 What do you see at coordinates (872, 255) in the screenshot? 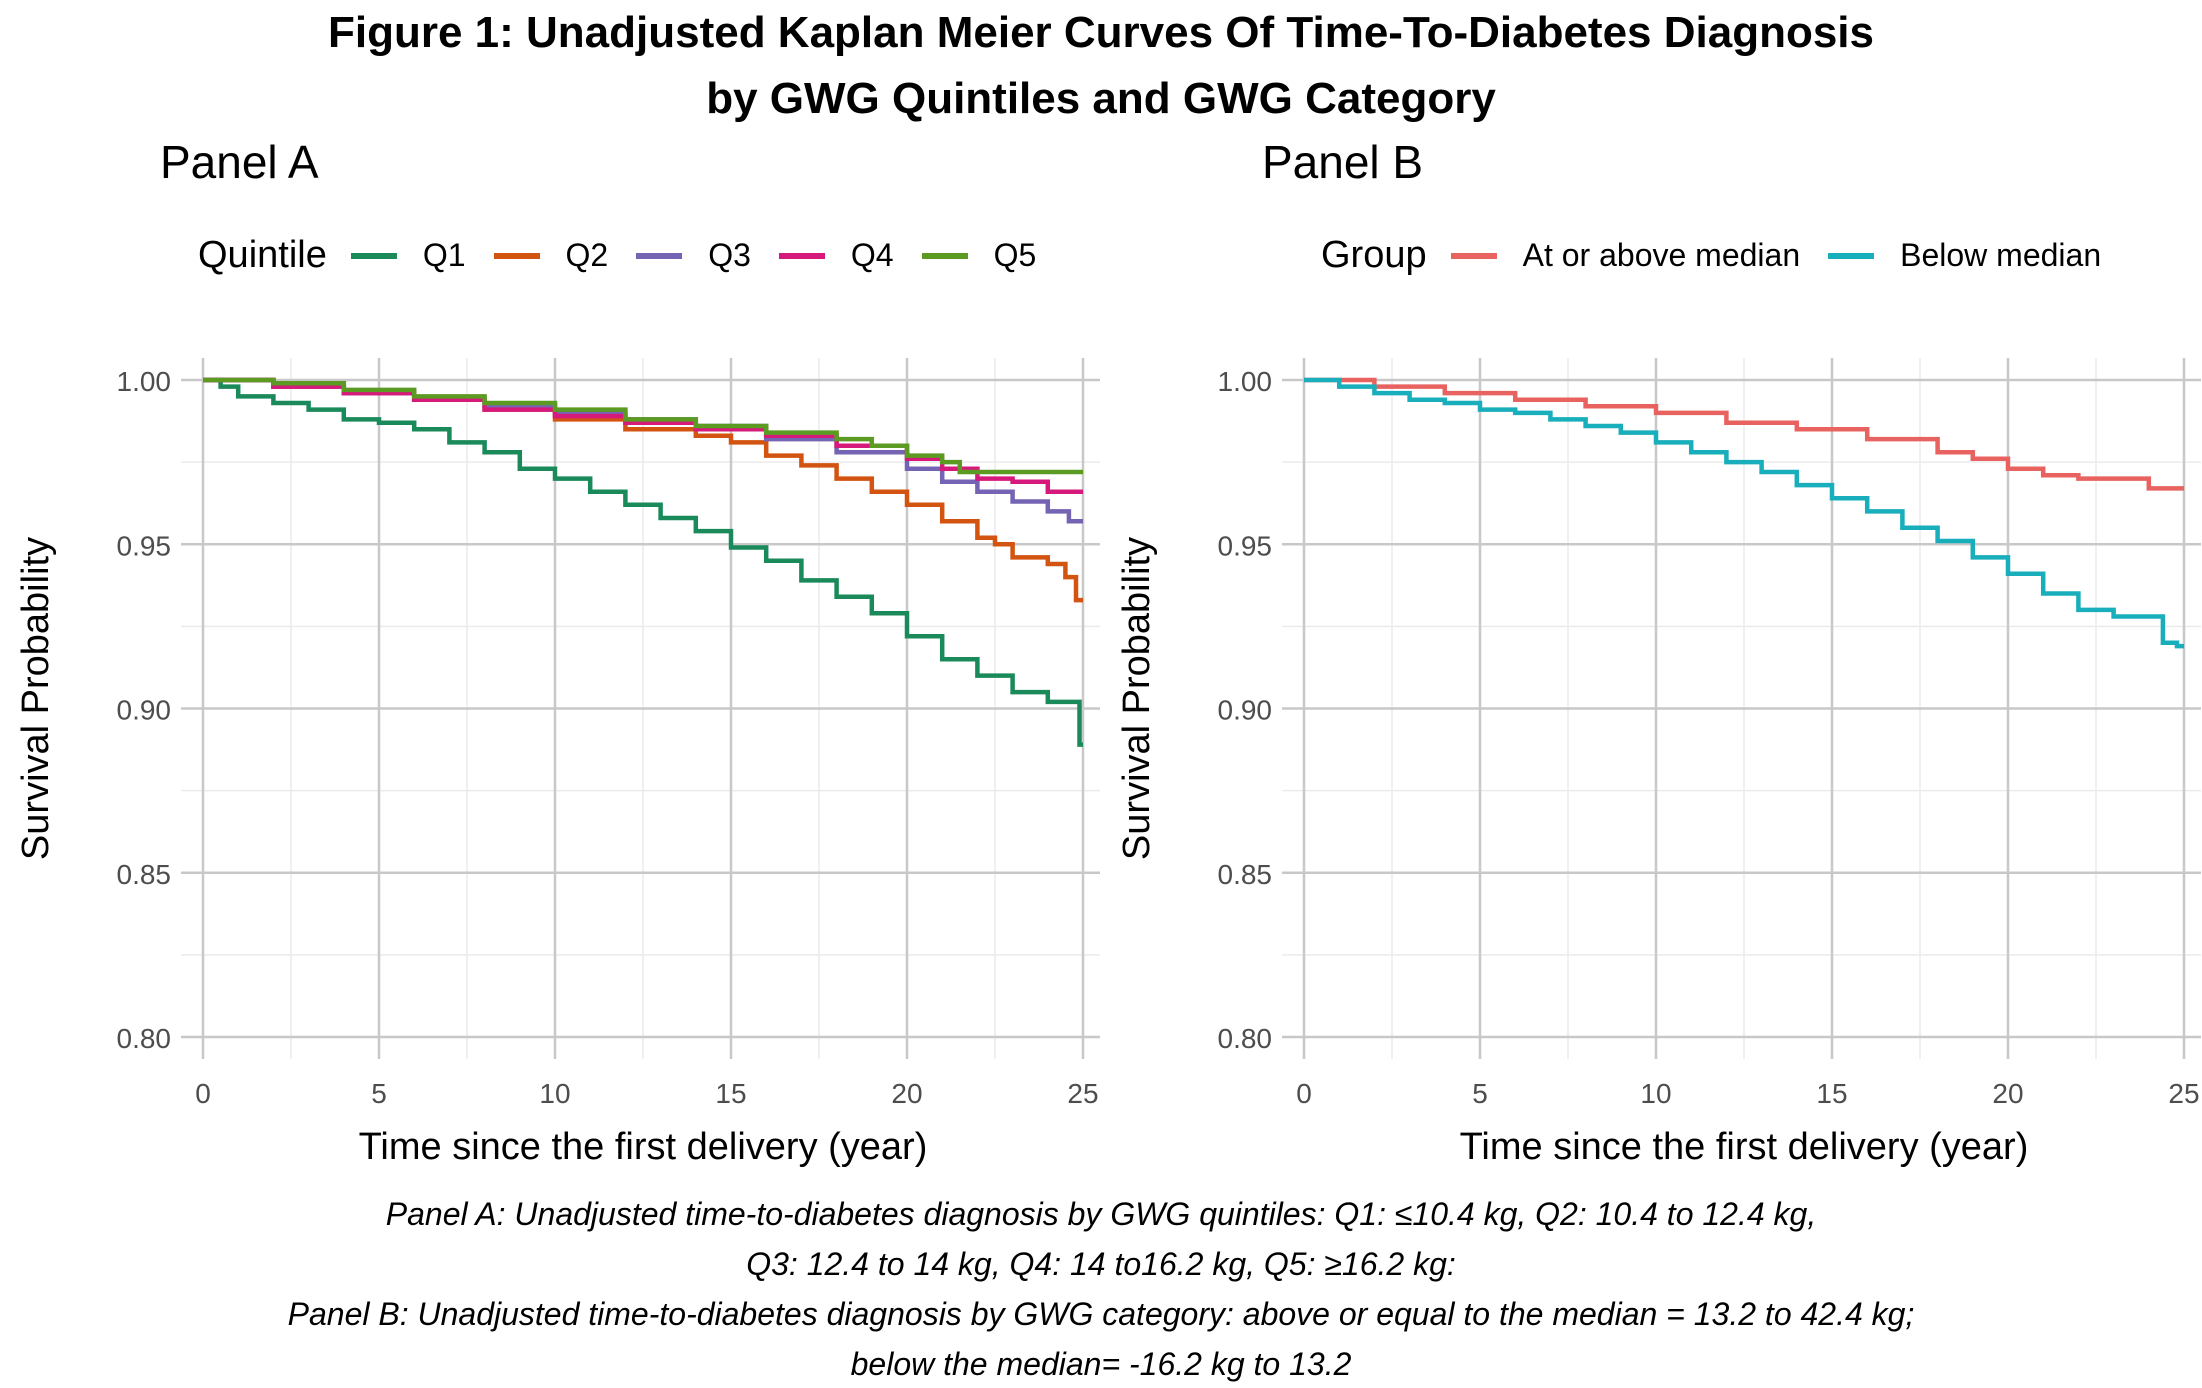
I see `legend-label-q4: Q4` at bounding box center [872, 255].